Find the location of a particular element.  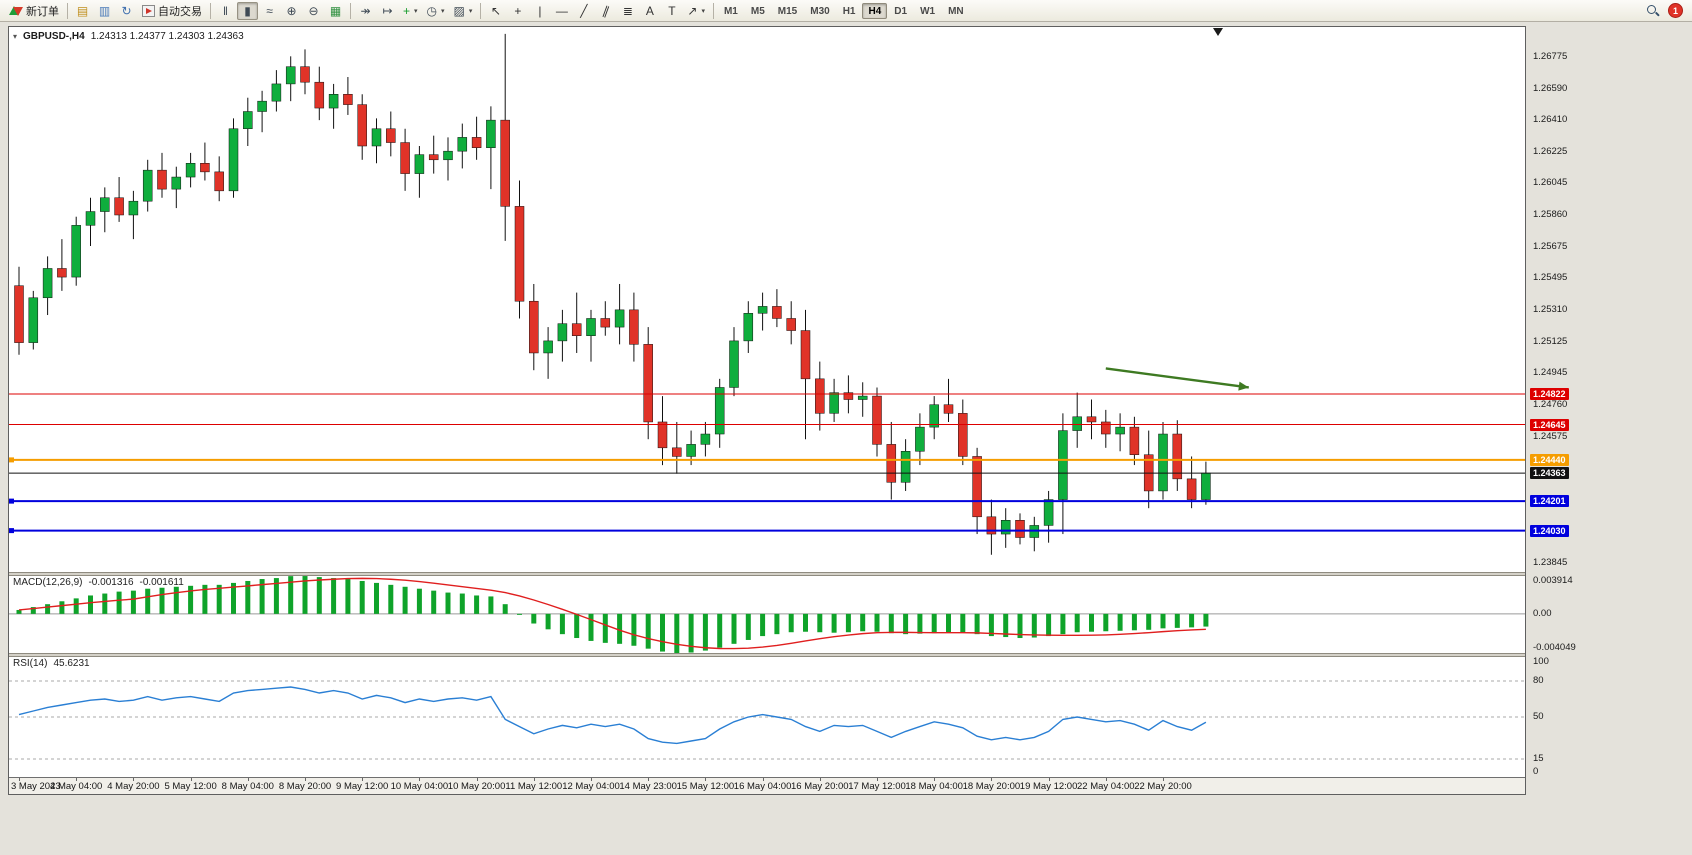

time-tick-label: 8 May 04:00 is located at coordinates (247, 786).